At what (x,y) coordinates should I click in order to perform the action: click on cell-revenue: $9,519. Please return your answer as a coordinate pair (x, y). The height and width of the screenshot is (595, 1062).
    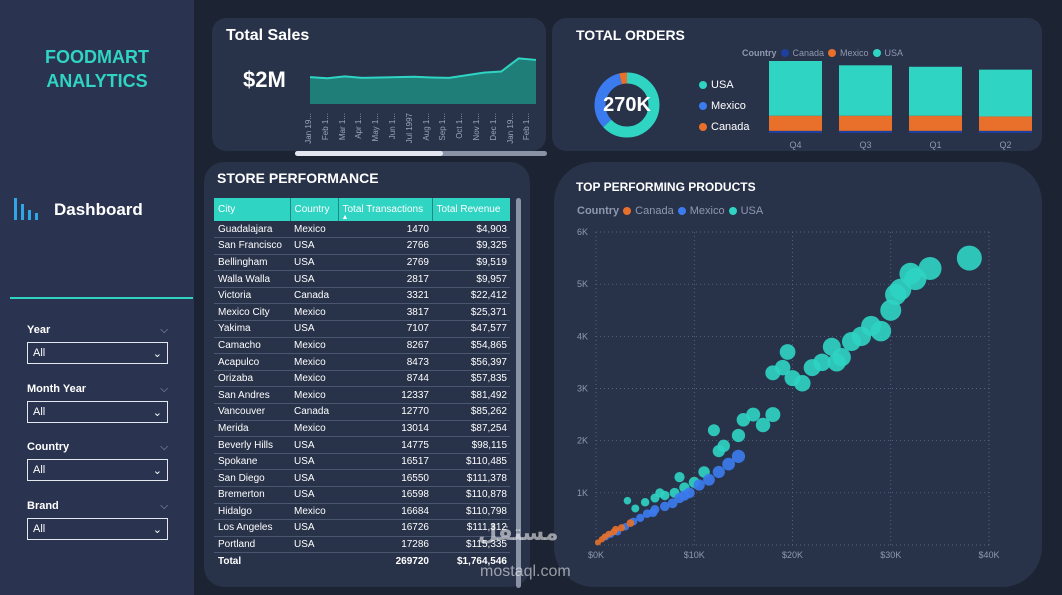
    Looking at the image, I should click on (471, 263).